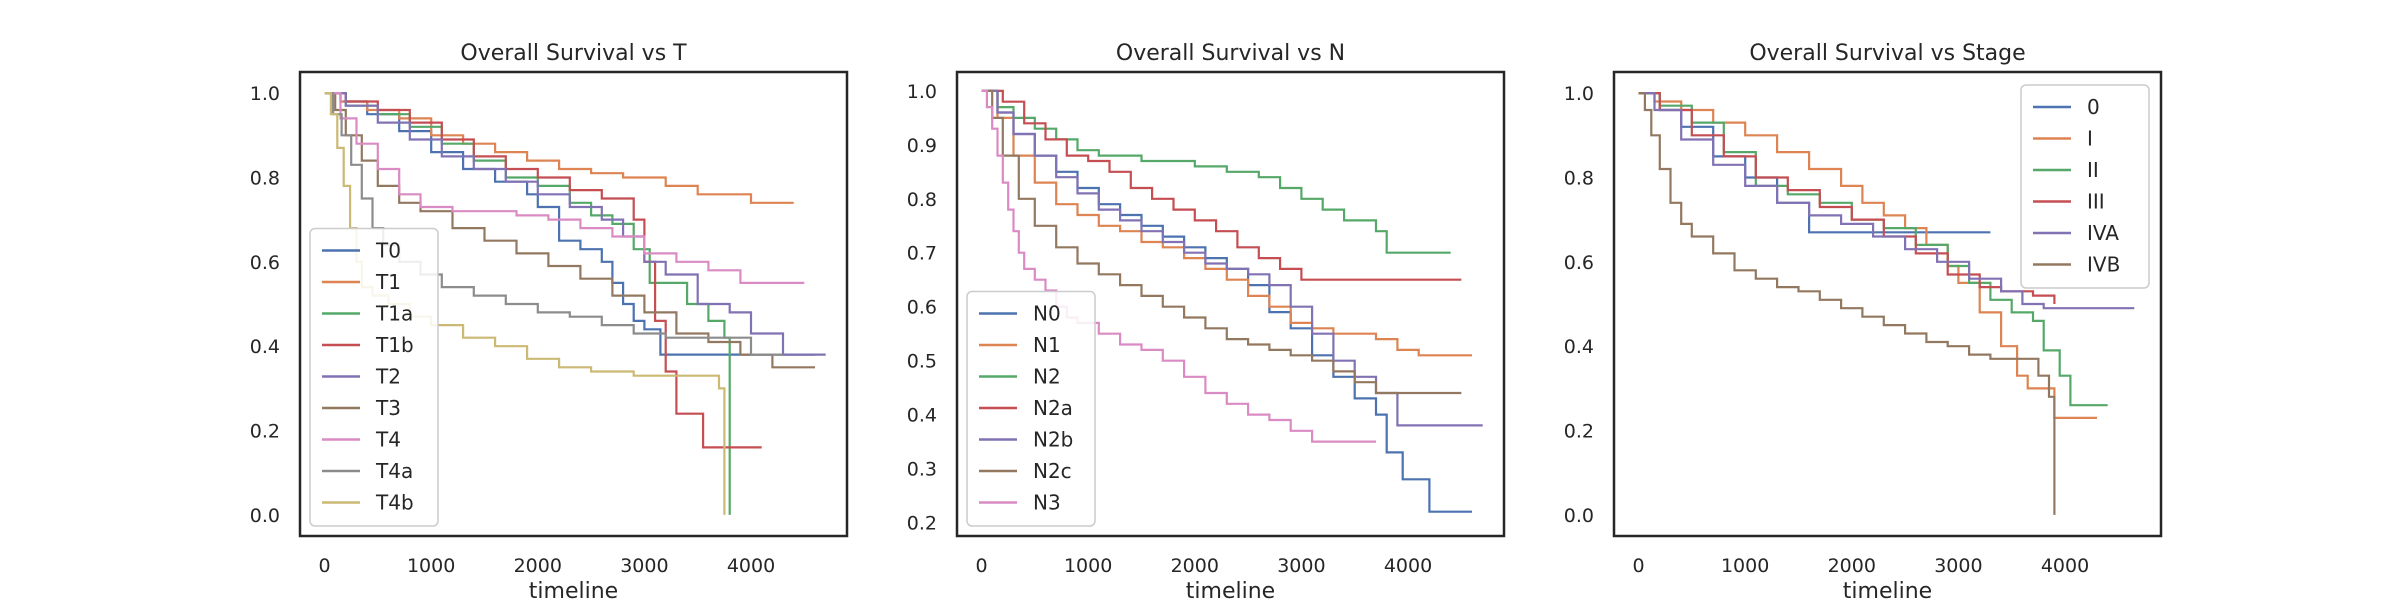 This screenshot has width=2400, height=600. What do you see at coordinates (394, 314) in the screenshot?
I see `legend-label: T1a` at bounding box center [394, 314].